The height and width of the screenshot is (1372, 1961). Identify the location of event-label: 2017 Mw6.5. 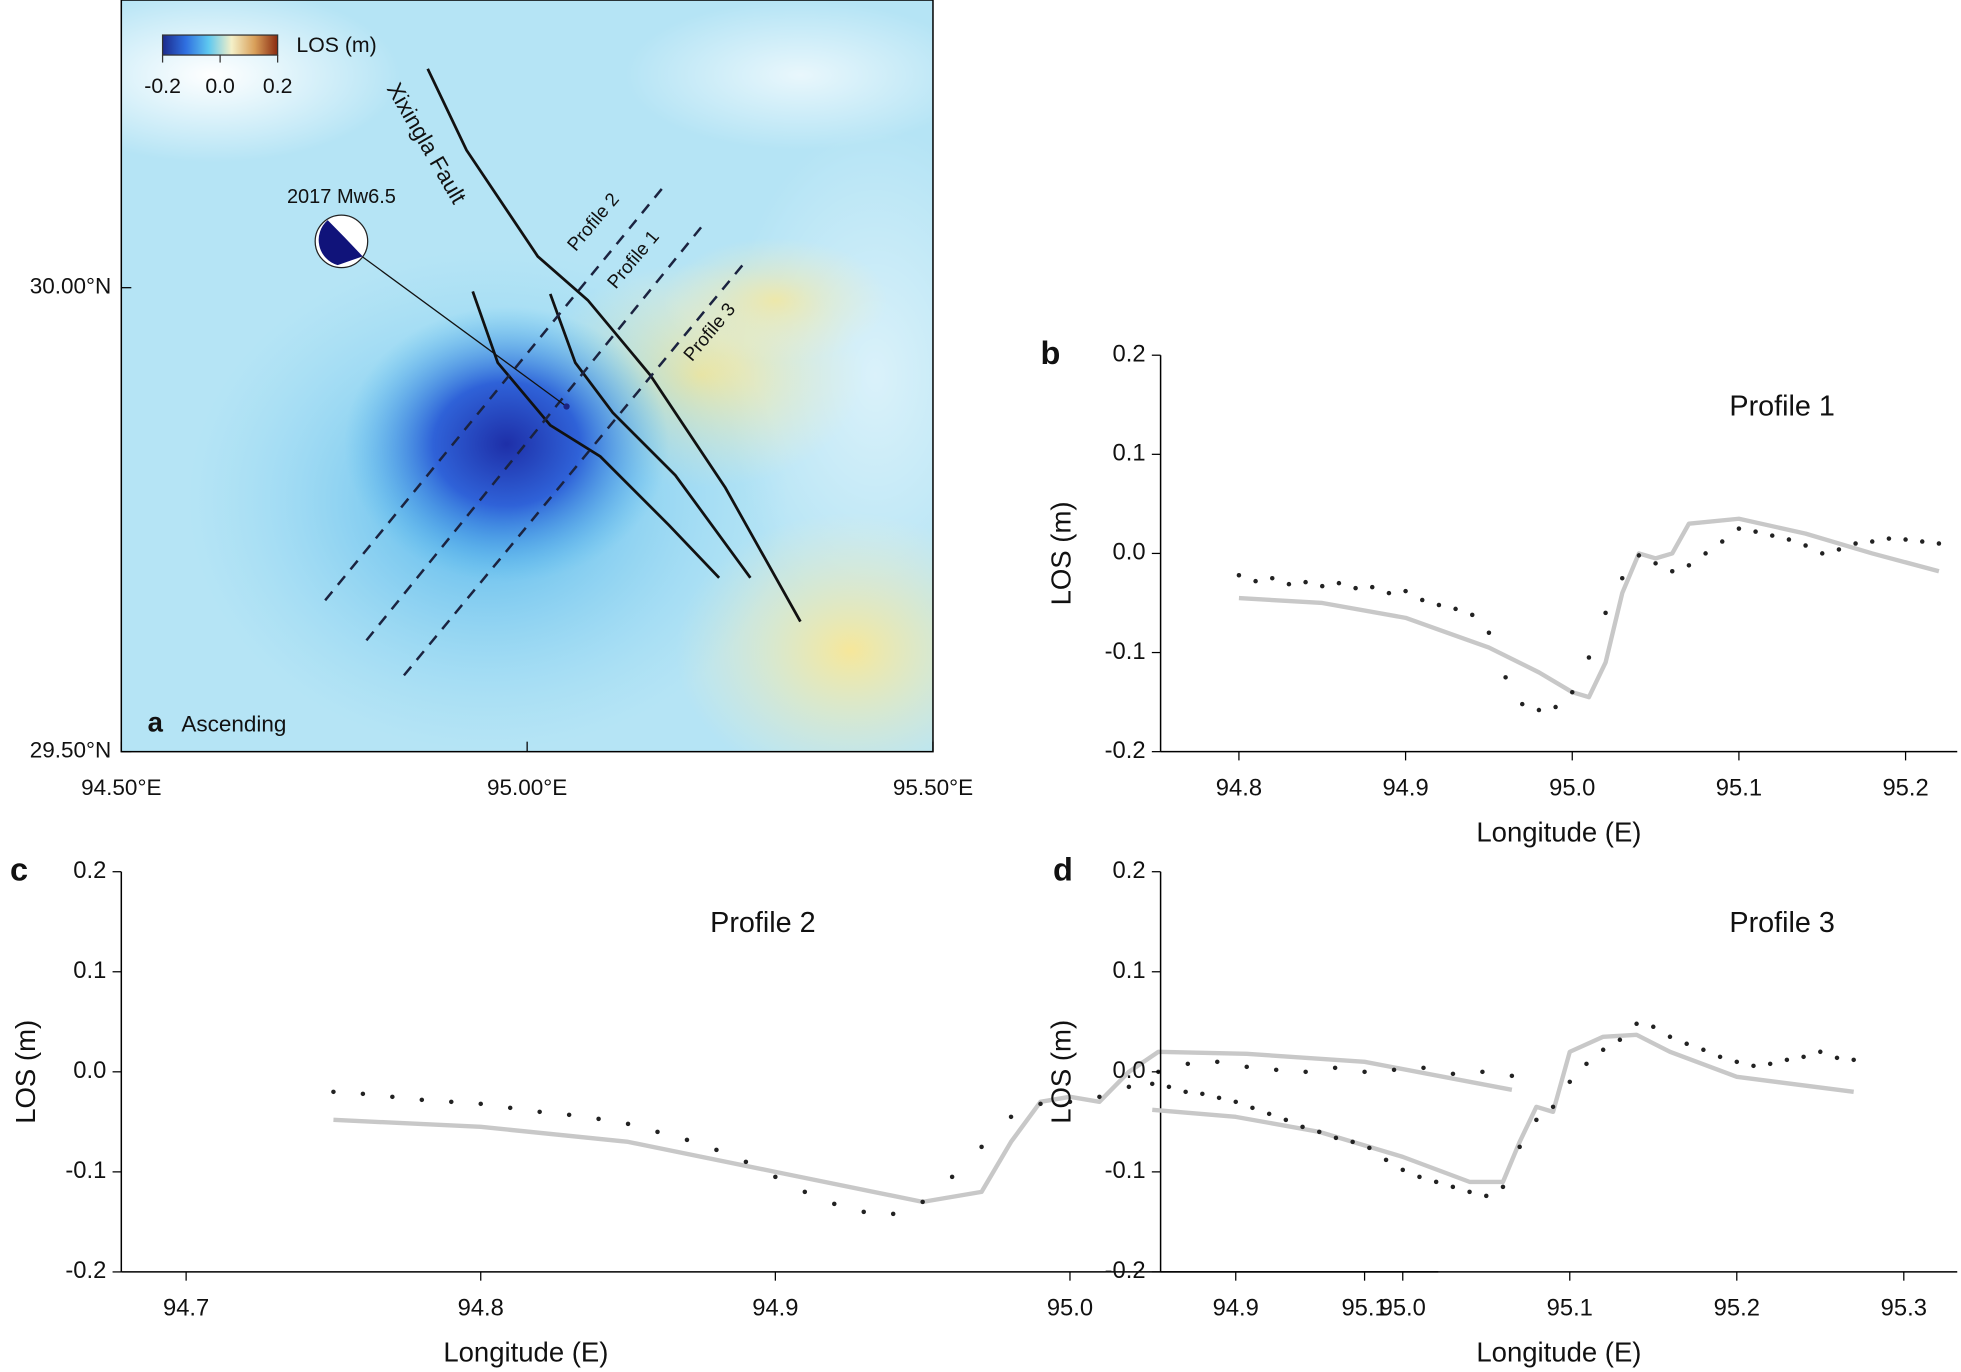
(341, 197).